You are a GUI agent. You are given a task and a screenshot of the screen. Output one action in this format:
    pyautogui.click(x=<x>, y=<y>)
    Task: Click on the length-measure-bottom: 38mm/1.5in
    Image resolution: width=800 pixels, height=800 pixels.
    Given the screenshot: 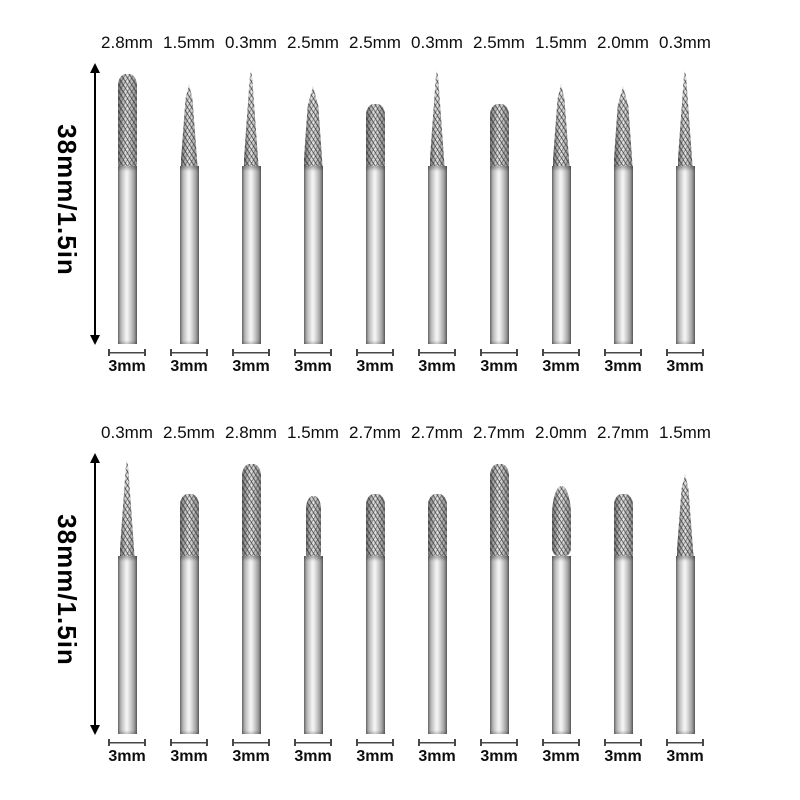 What is the action you would take?
    pyautogui.click(x=67, y=590)
    